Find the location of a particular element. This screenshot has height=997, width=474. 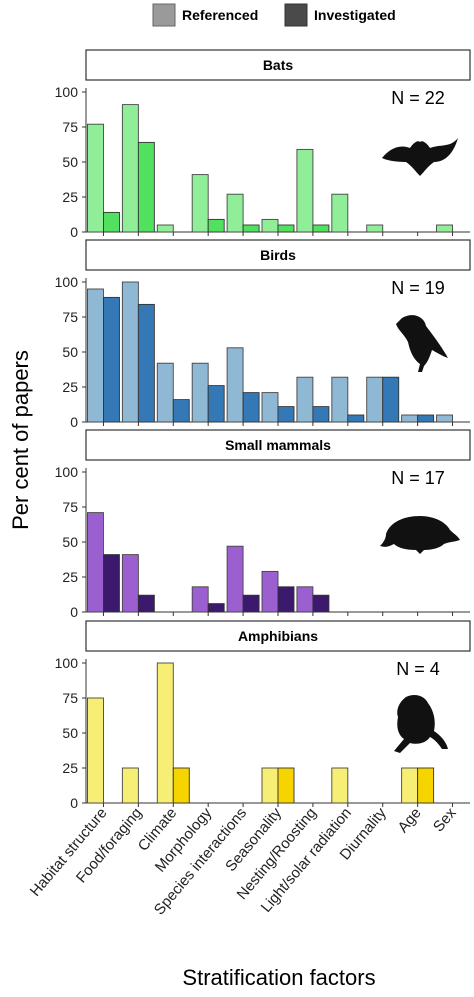

sample-size-label: N = 22 is located at coordinates (418, 98).